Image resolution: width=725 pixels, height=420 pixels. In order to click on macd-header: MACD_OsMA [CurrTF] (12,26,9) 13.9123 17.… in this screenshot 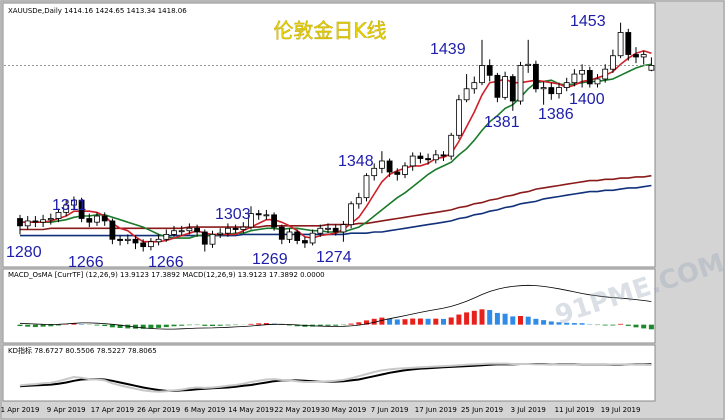, I will do `click(166, 275)`.